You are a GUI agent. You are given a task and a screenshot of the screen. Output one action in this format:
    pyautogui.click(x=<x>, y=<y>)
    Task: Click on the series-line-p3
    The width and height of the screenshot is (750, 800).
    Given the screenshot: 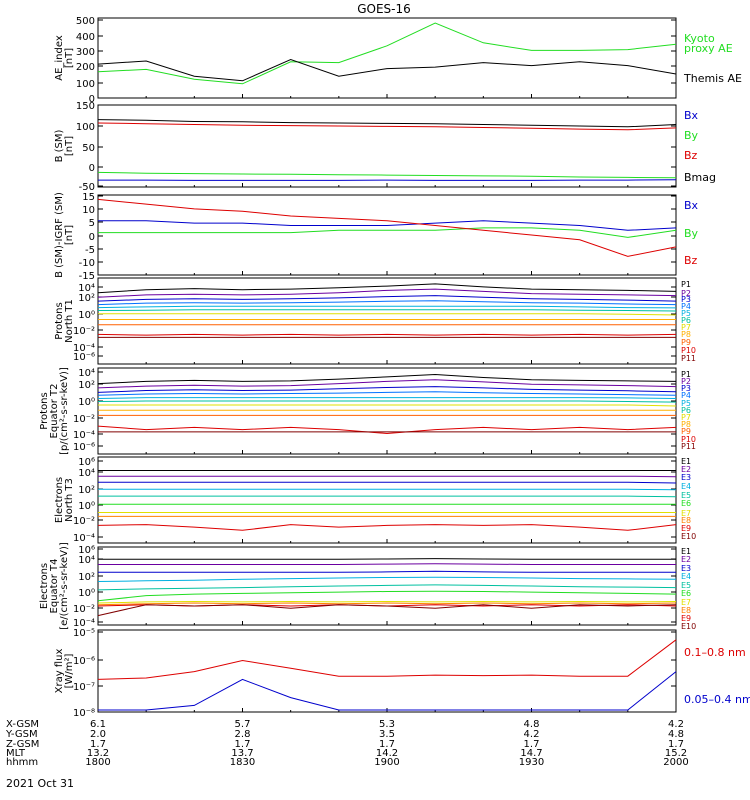 What is the action you would take?
    pyautogui.click(x=387, y=298)
    